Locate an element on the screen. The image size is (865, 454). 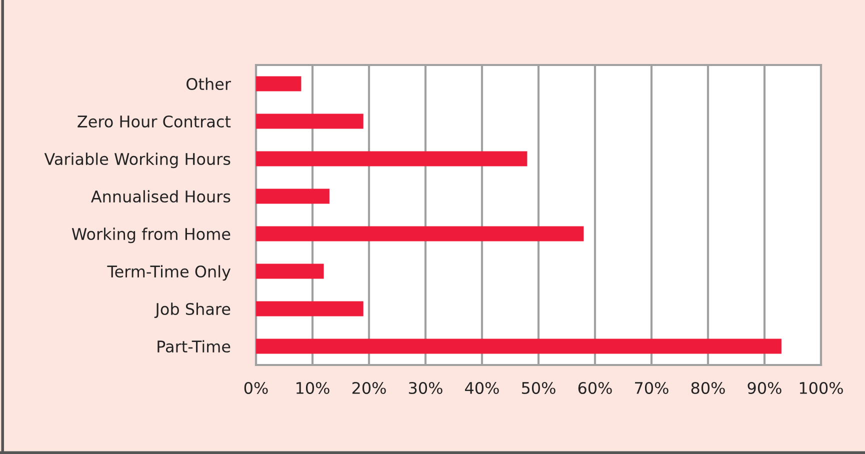
x-tick-label: 20% is located at coordinates (369, 388).